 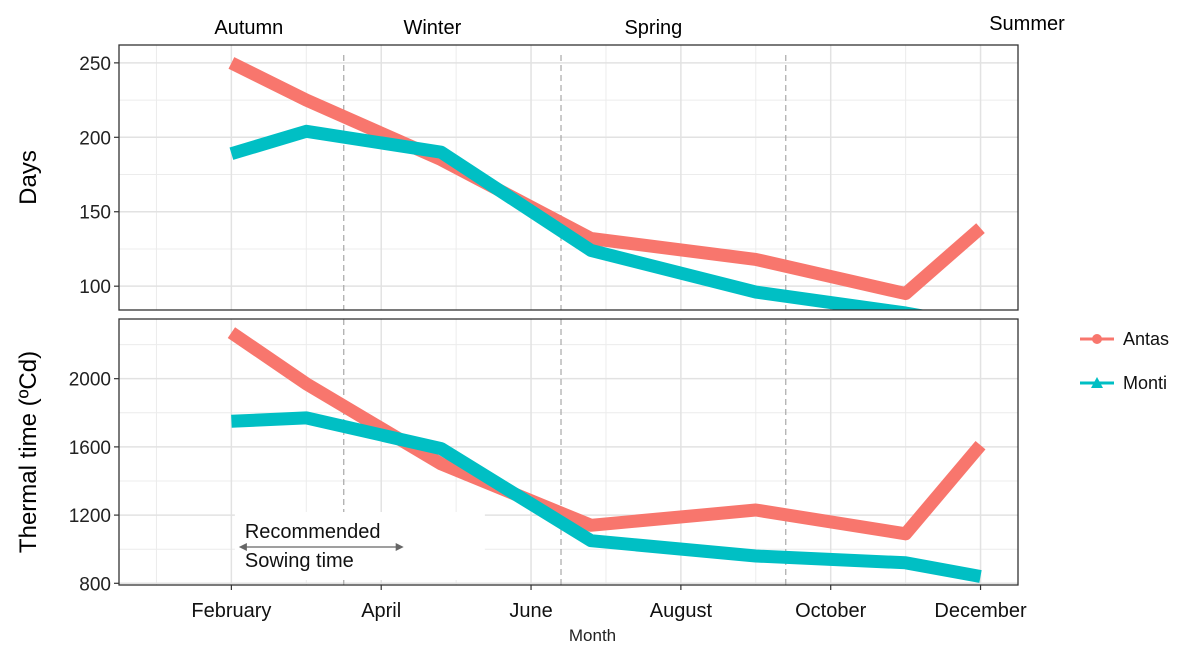 What do you see at coordinates (399, 547) in the screenshot?
I see `annotation-arrowhead-right` at bounding box center [399, 547].